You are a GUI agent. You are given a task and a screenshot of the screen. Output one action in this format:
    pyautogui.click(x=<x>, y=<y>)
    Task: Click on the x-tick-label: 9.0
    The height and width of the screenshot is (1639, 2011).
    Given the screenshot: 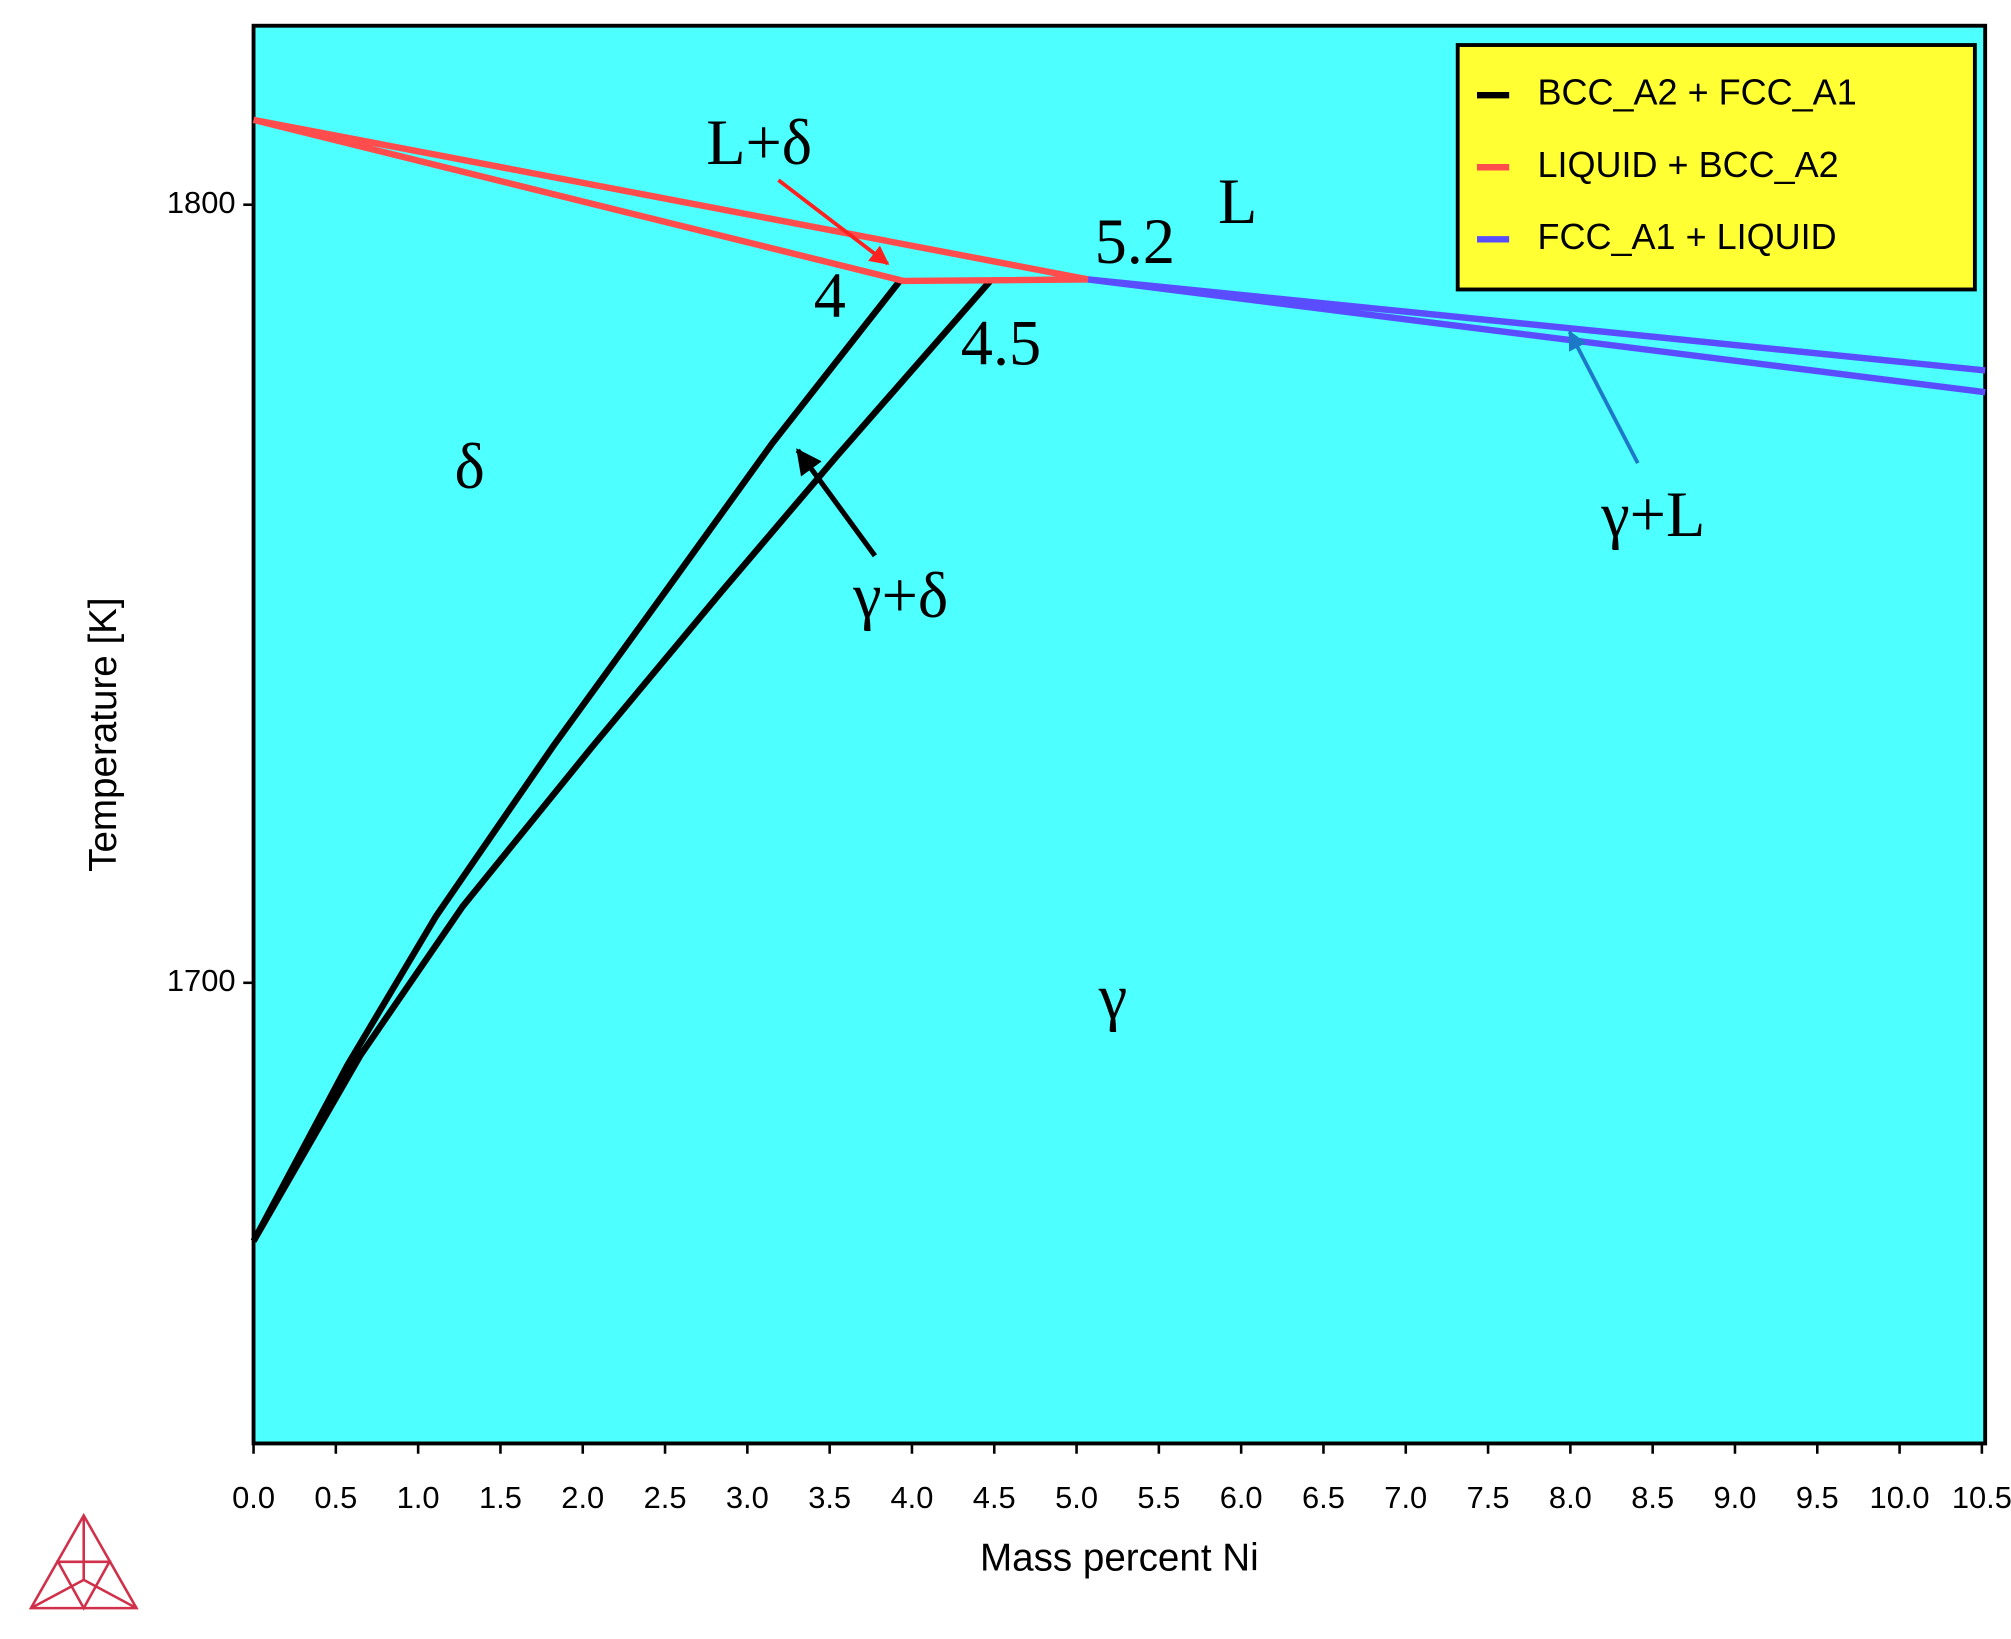 What is the action you would take?
    pyautogui.click(x=1735, y=1497)
    